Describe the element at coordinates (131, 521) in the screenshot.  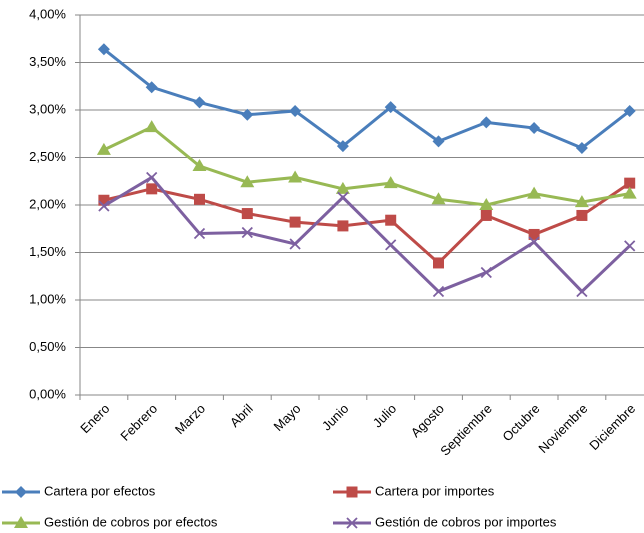
I see `legend-label: Gestión de cobros por efectos` at that location.